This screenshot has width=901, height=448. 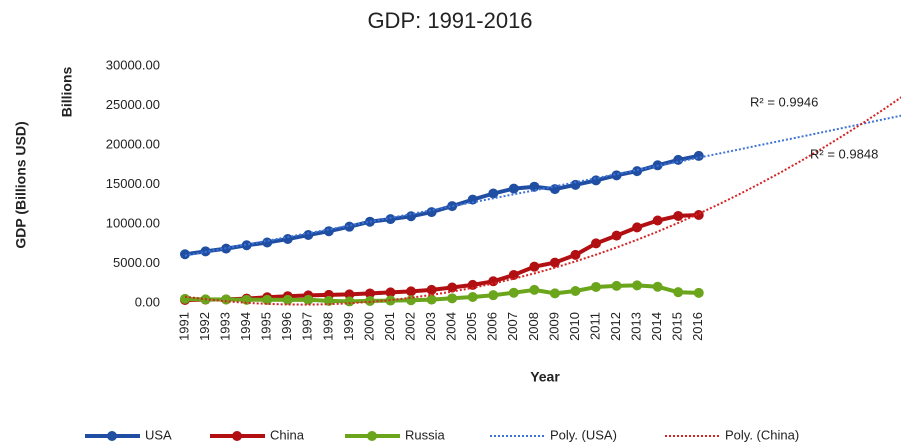 What do you see at coordinates (287, 434) in the screenshot?
I see `legend-label: China` at bounding box center [287, 434].